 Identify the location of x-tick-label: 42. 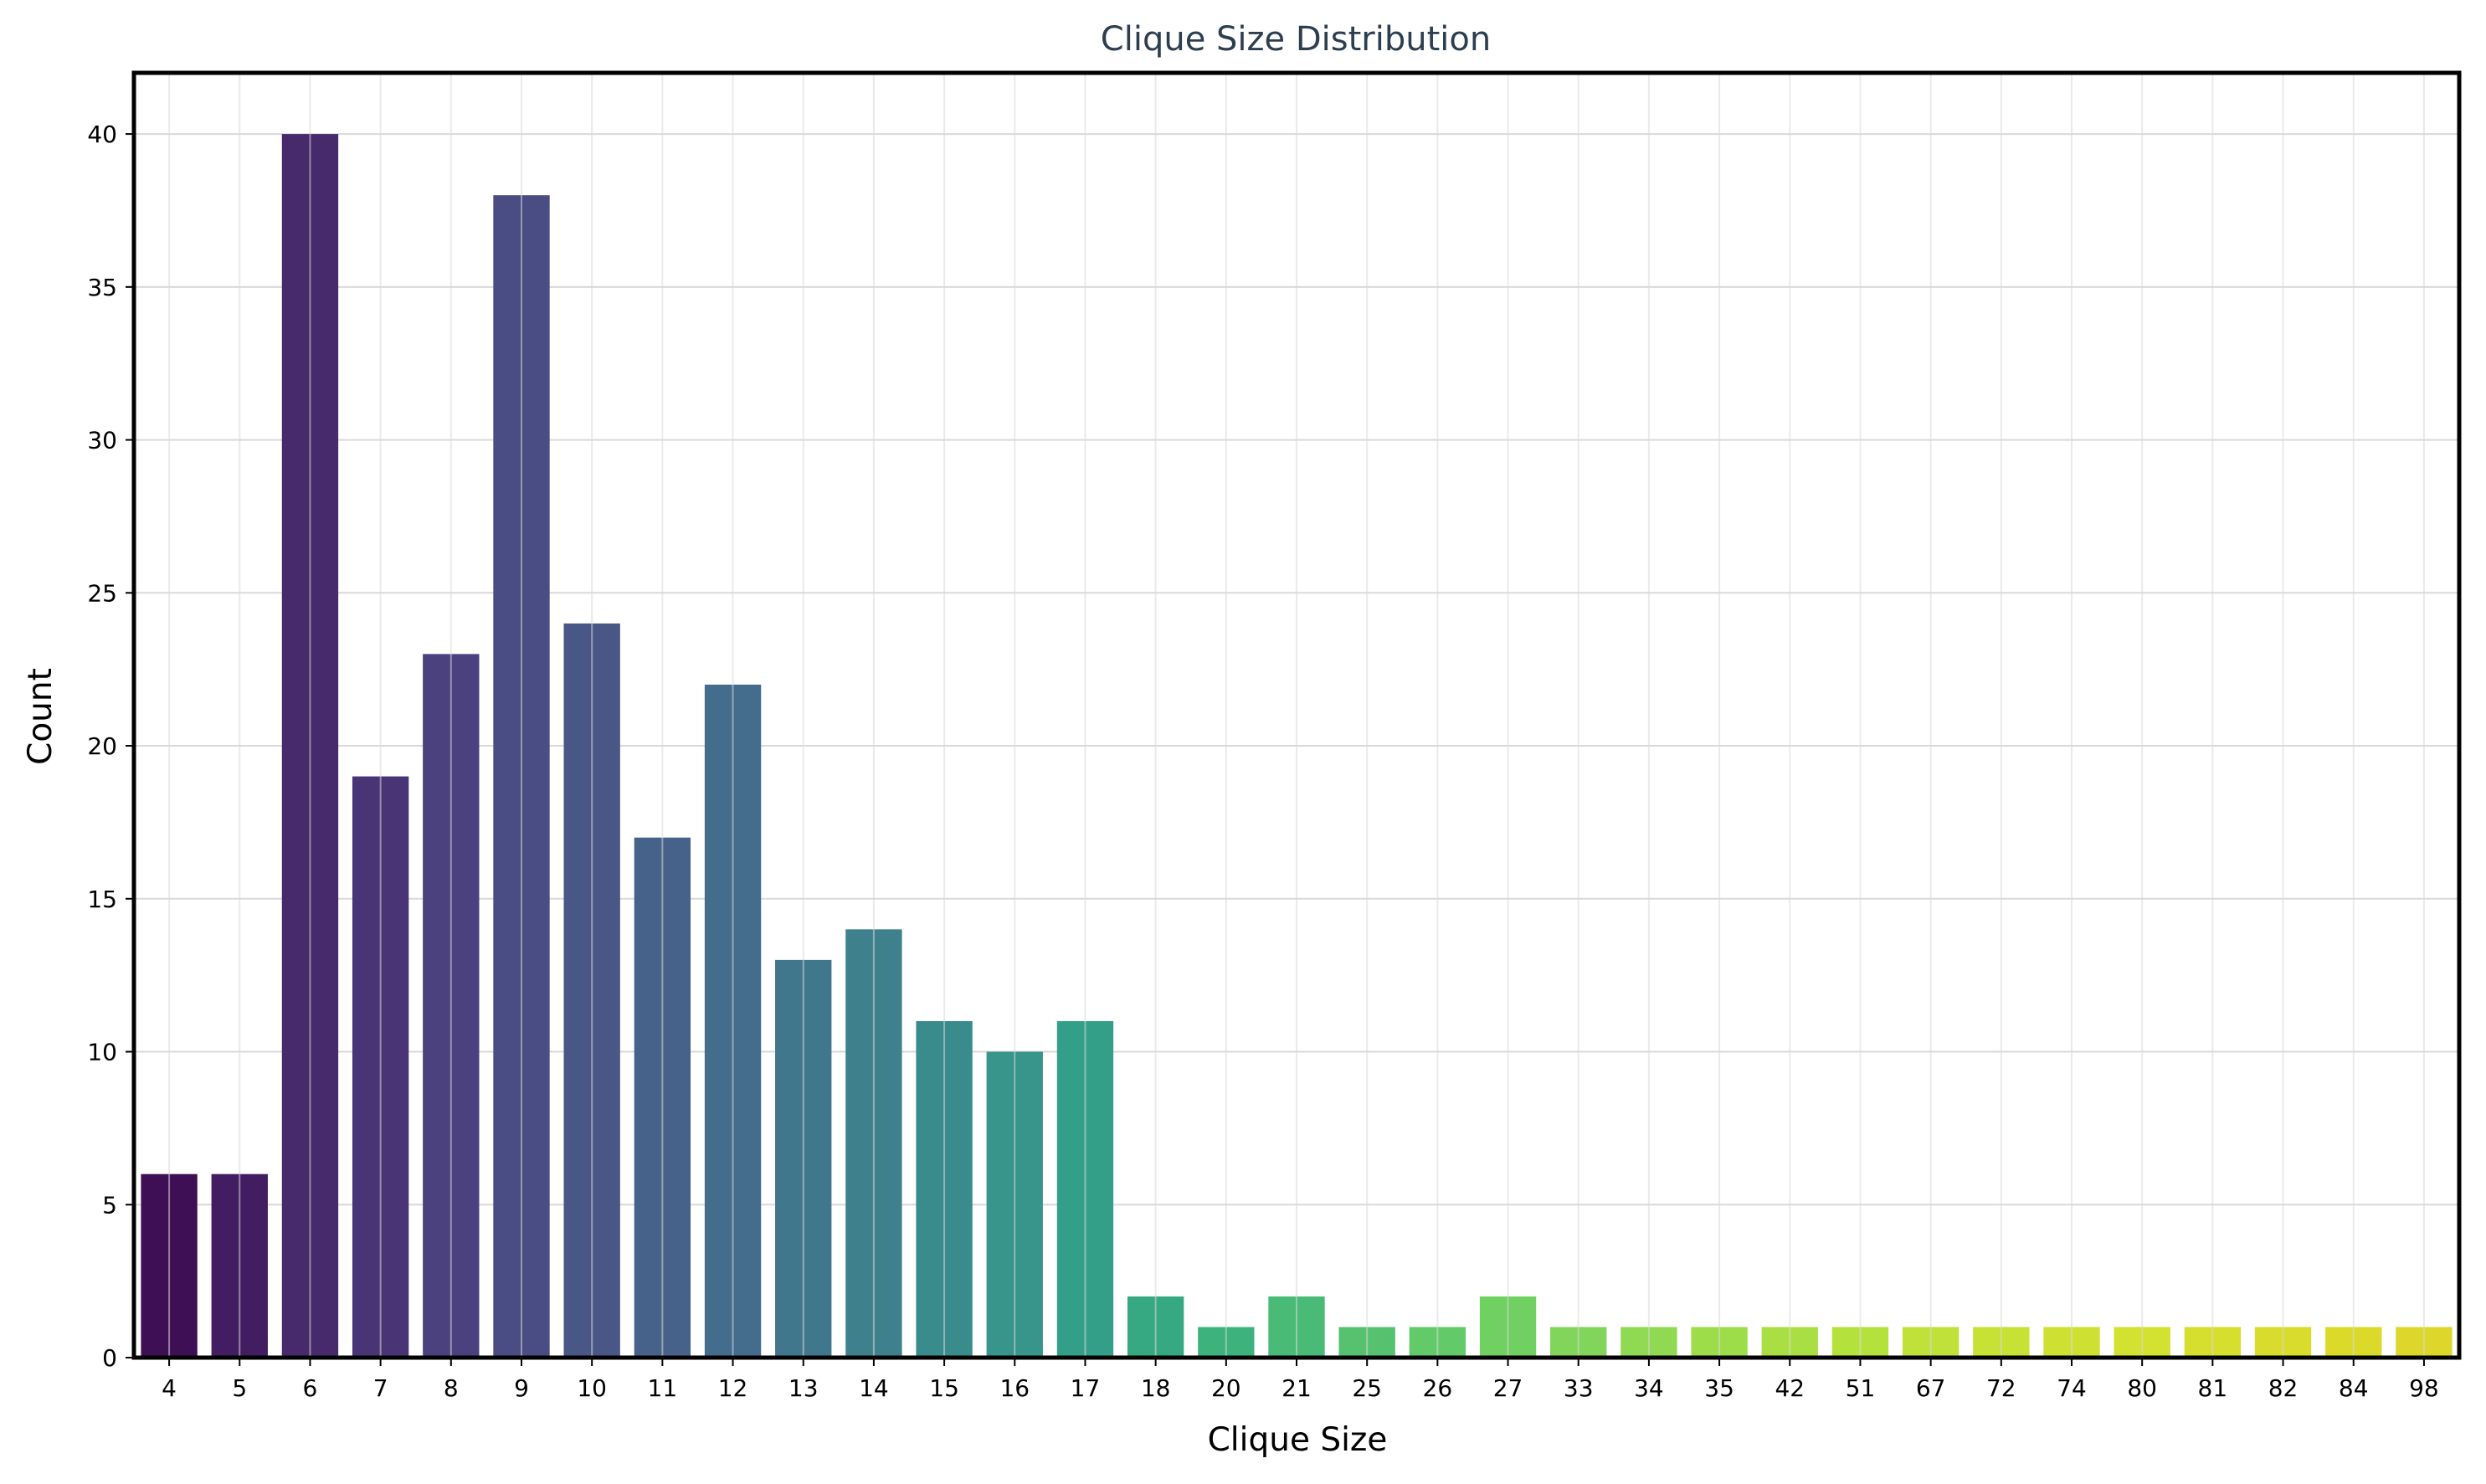
(1790, 1388).